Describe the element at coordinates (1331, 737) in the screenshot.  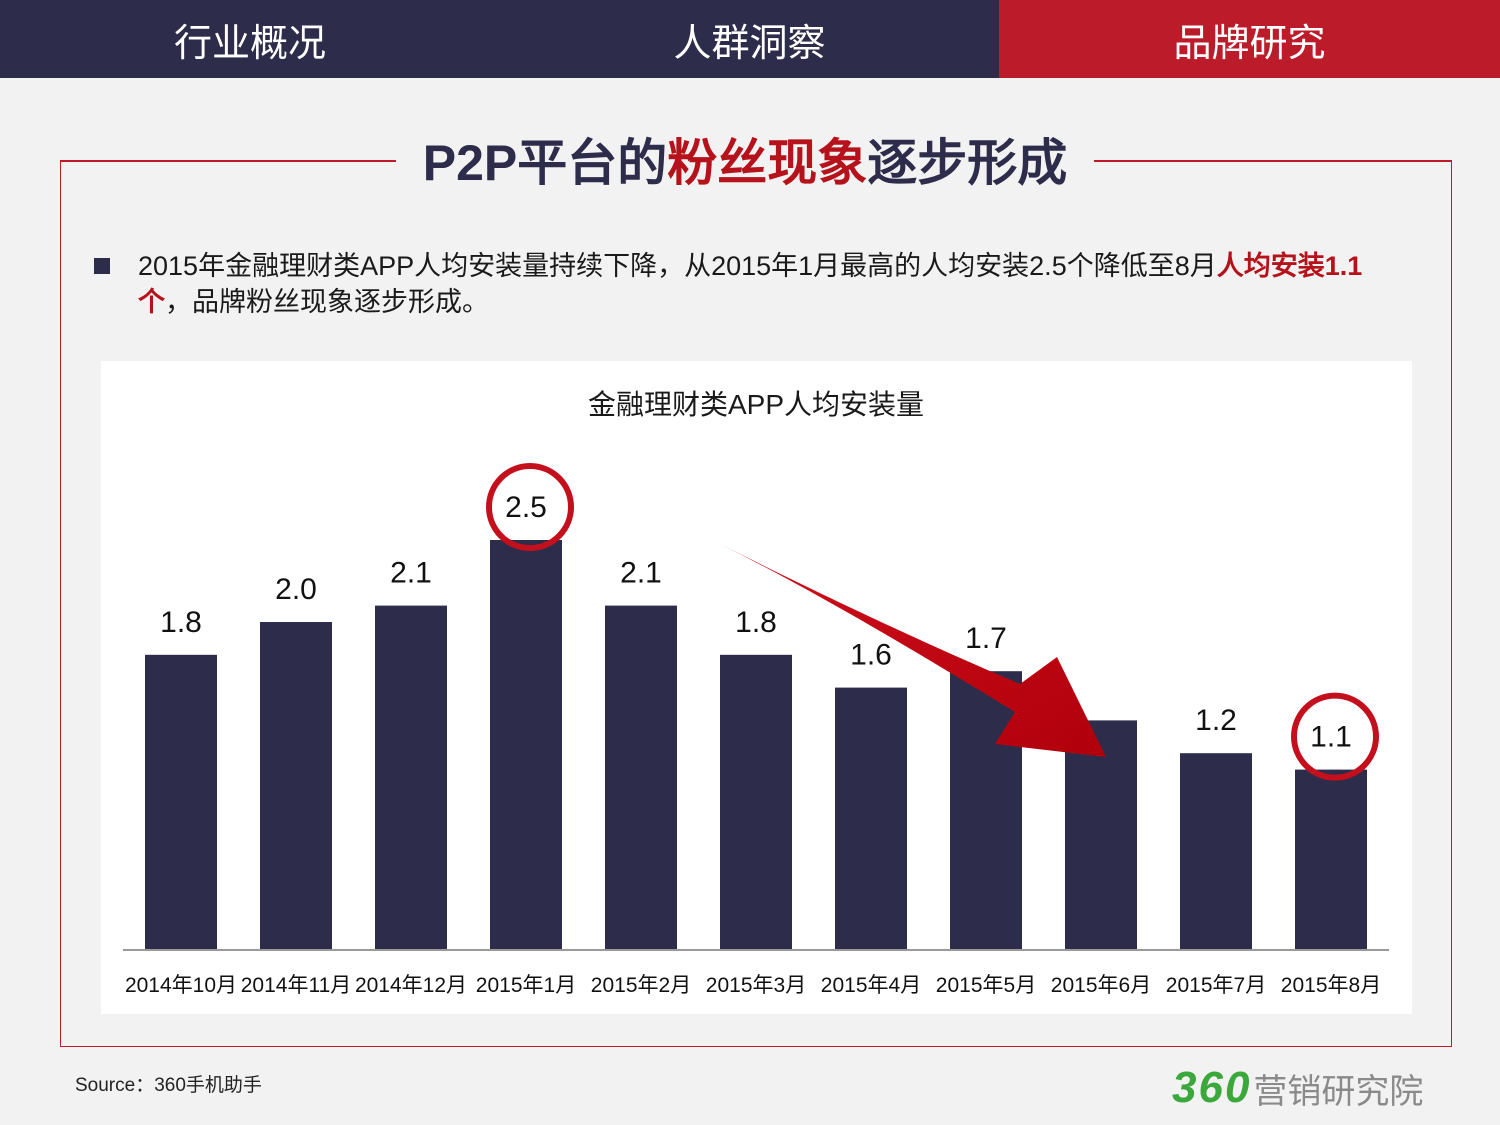
I see `data-label-2015年8月: 1.1` at that location.